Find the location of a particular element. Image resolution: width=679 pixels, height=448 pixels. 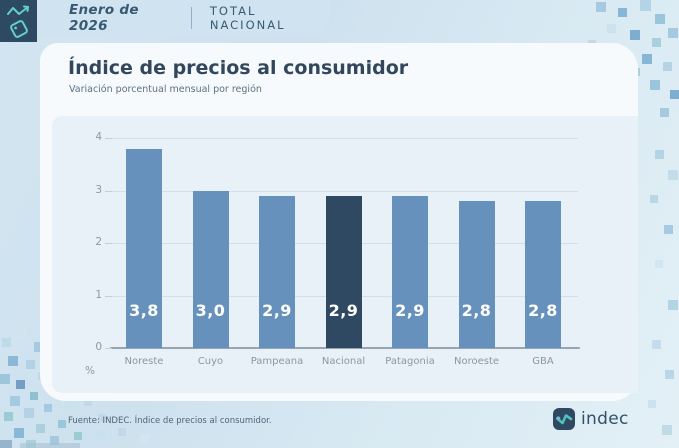

indec-brand: indec is located at coordinates (590, 419).